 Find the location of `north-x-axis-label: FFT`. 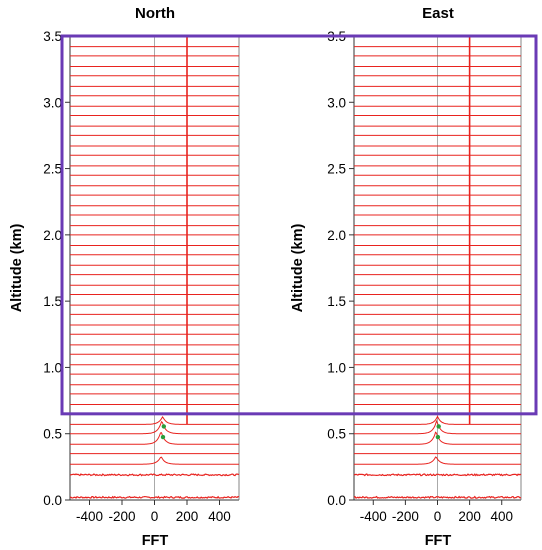

north-x-axis-label: FFT is located at coordinates (155, 541).